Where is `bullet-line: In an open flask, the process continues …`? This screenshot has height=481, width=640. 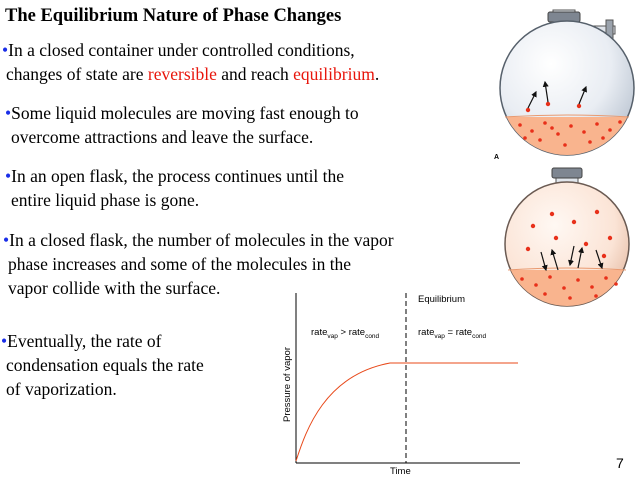
bullet-line: In an open flask, the process continues … is located at coordinates (178, 176).